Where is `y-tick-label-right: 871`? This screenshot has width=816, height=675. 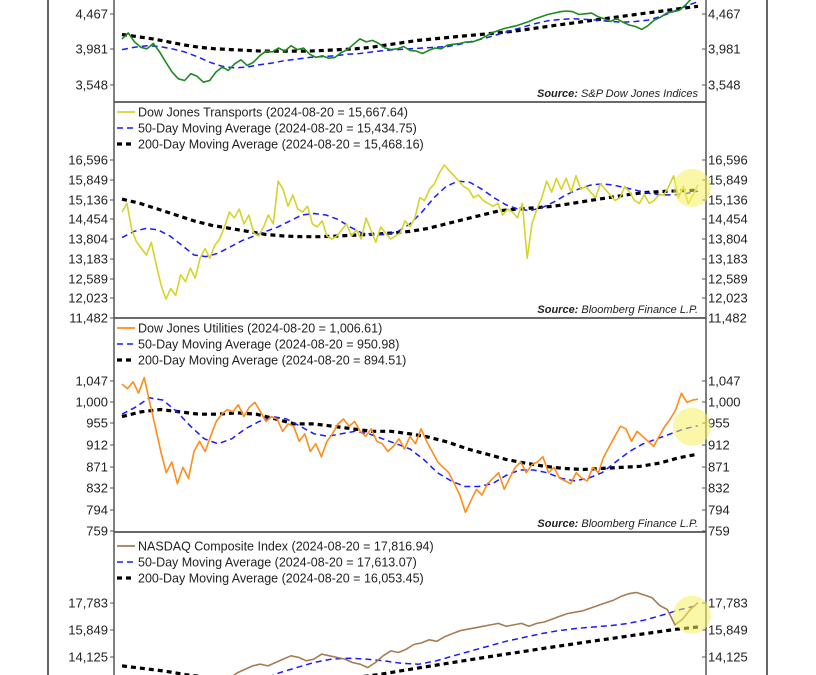 y-tick-label-right: 871 is located at coordinates (719, 467).